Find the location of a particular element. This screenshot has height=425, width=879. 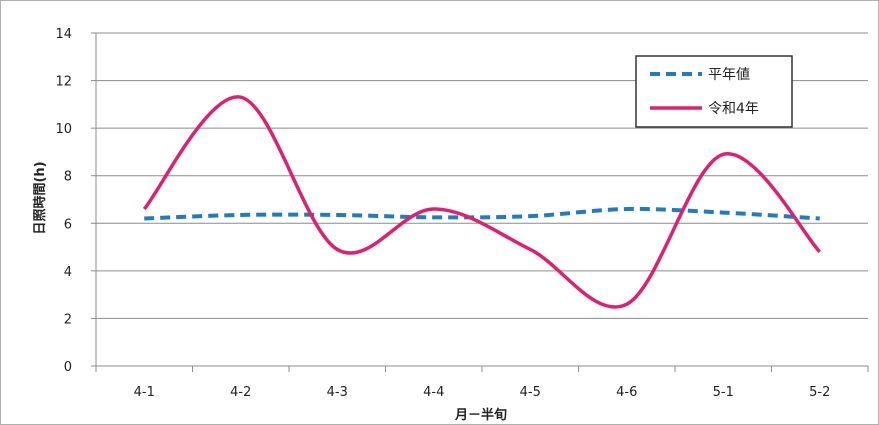

x-axis: 4-1 4-2 4-3 4-4 4-5 4-6 5-1 5-2 is located at coordinates (482, 382).